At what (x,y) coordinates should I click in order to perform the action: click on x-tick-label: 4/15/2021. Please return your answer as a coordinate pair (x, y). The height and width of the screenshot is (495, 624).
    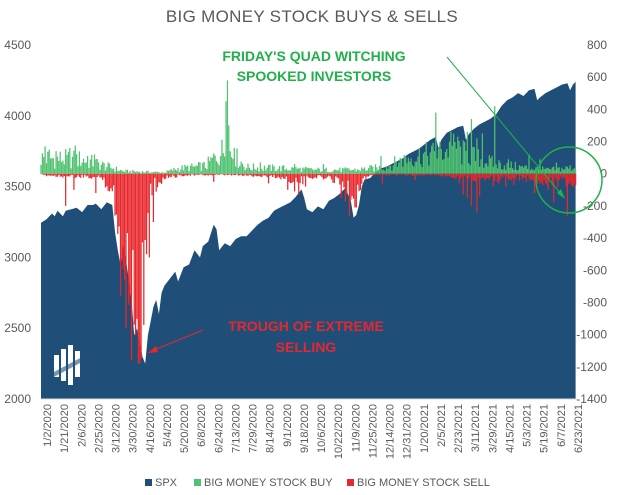
    Looking at the image, I should click on (511, 428).